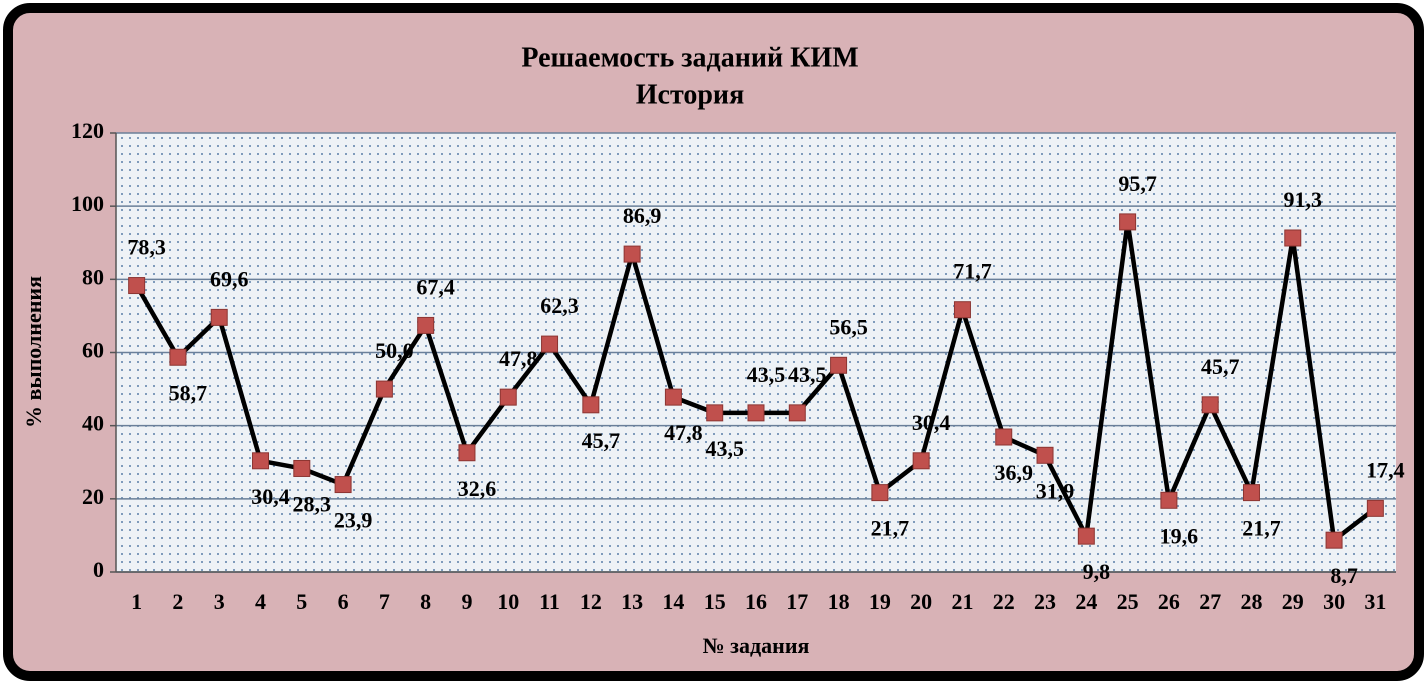  I want to click on data-label: 62,3, so click(559, 305).